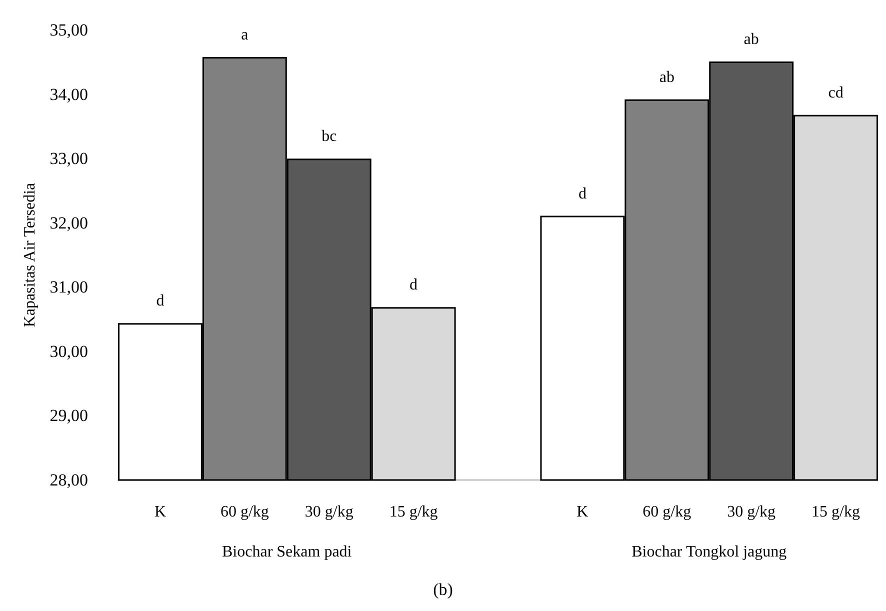 The height and width of the screenshot is (611, 886). I want to click on y-tick-label: 35,00, so click(69, 30).